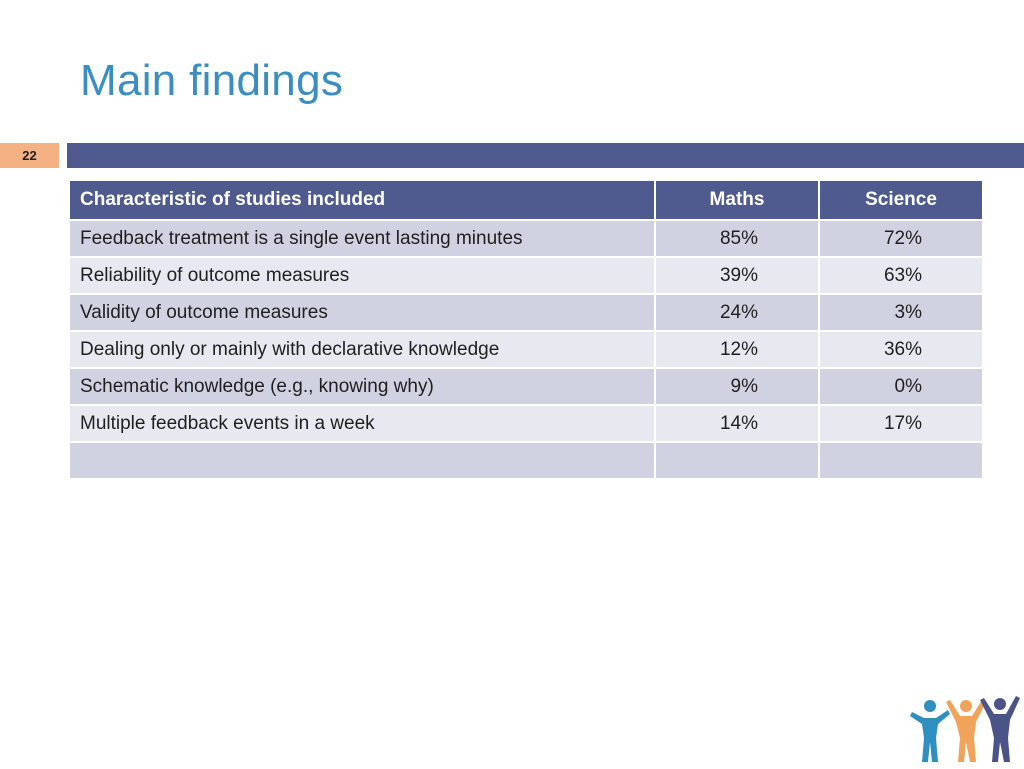 The image size is (1024, 769). I want to click on science-value: 0%, so click(901, 386).